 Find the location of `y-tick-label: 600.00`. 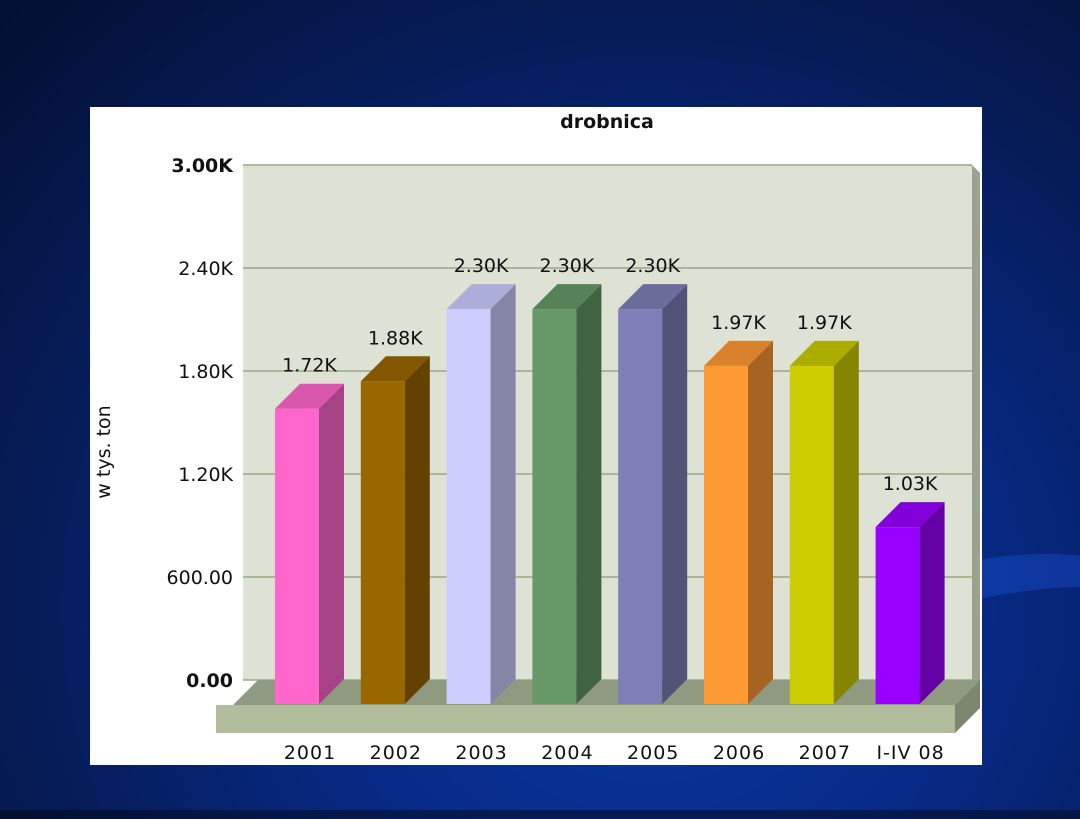

y-tick-label: 600.00 is located at coordinates (200, 578).